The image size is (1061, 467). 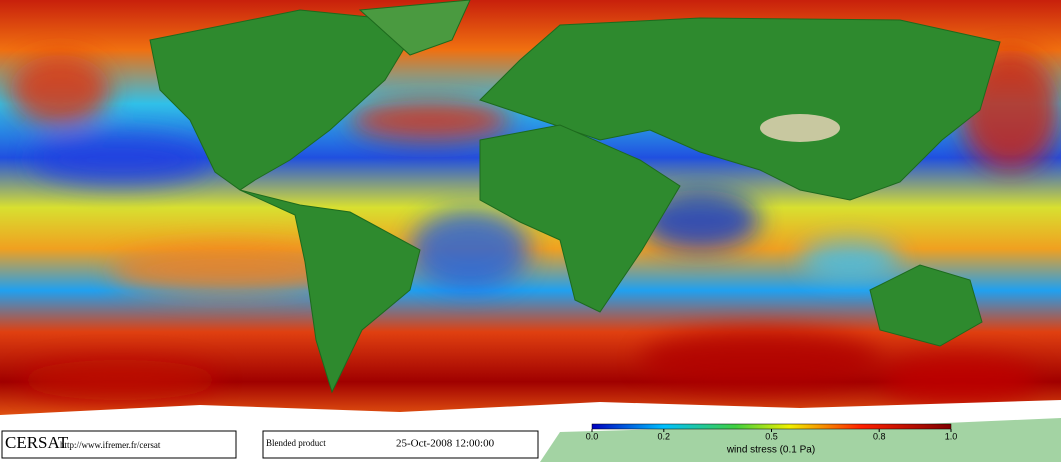 I want to click on colorbar-tick-label: 0.0, so click(x=592, y=436).